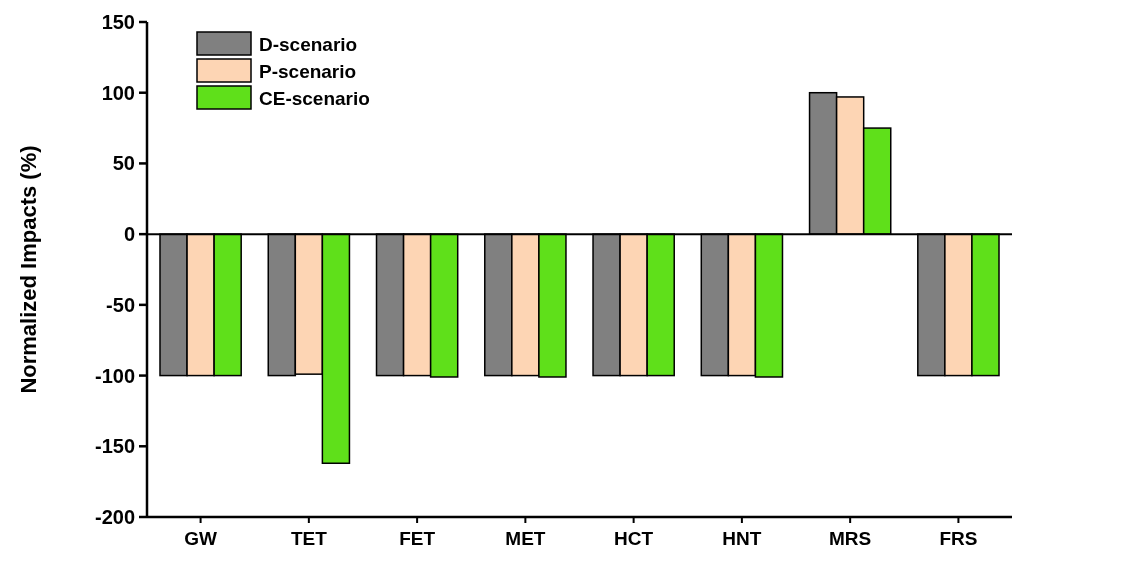 Image resolution: width=1123 pixels, height=562 pixels. I want to click on y-tick-label: -50, so click(120, 304).